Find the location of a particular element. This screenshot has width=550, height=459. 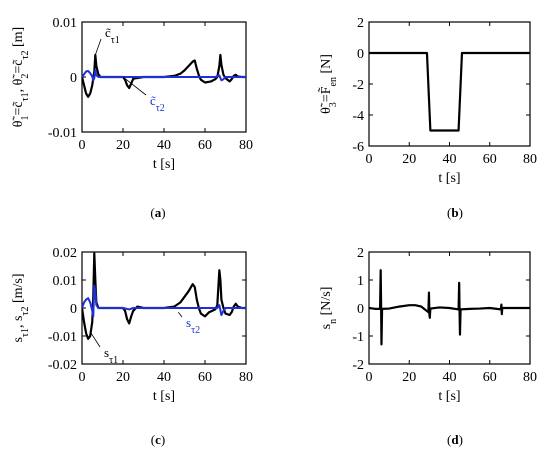

series-annotation-black: c̃τ1 is located at coordinates (112, 35).